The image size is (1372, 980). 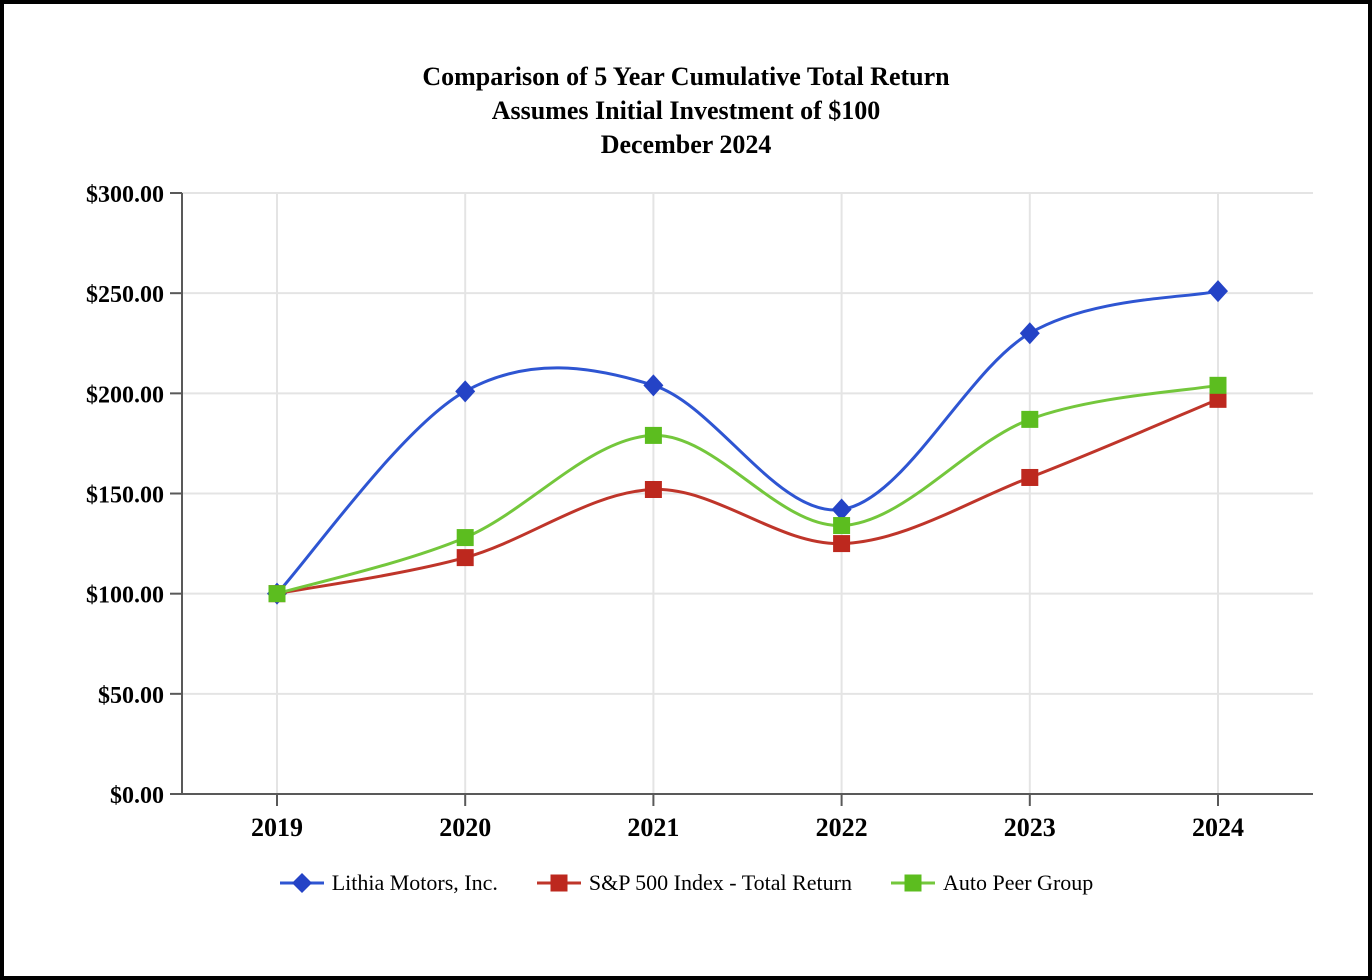 I want to click on chart-title-line-2: Assumes Initial Investment of $100, so click(x=686, y=110).